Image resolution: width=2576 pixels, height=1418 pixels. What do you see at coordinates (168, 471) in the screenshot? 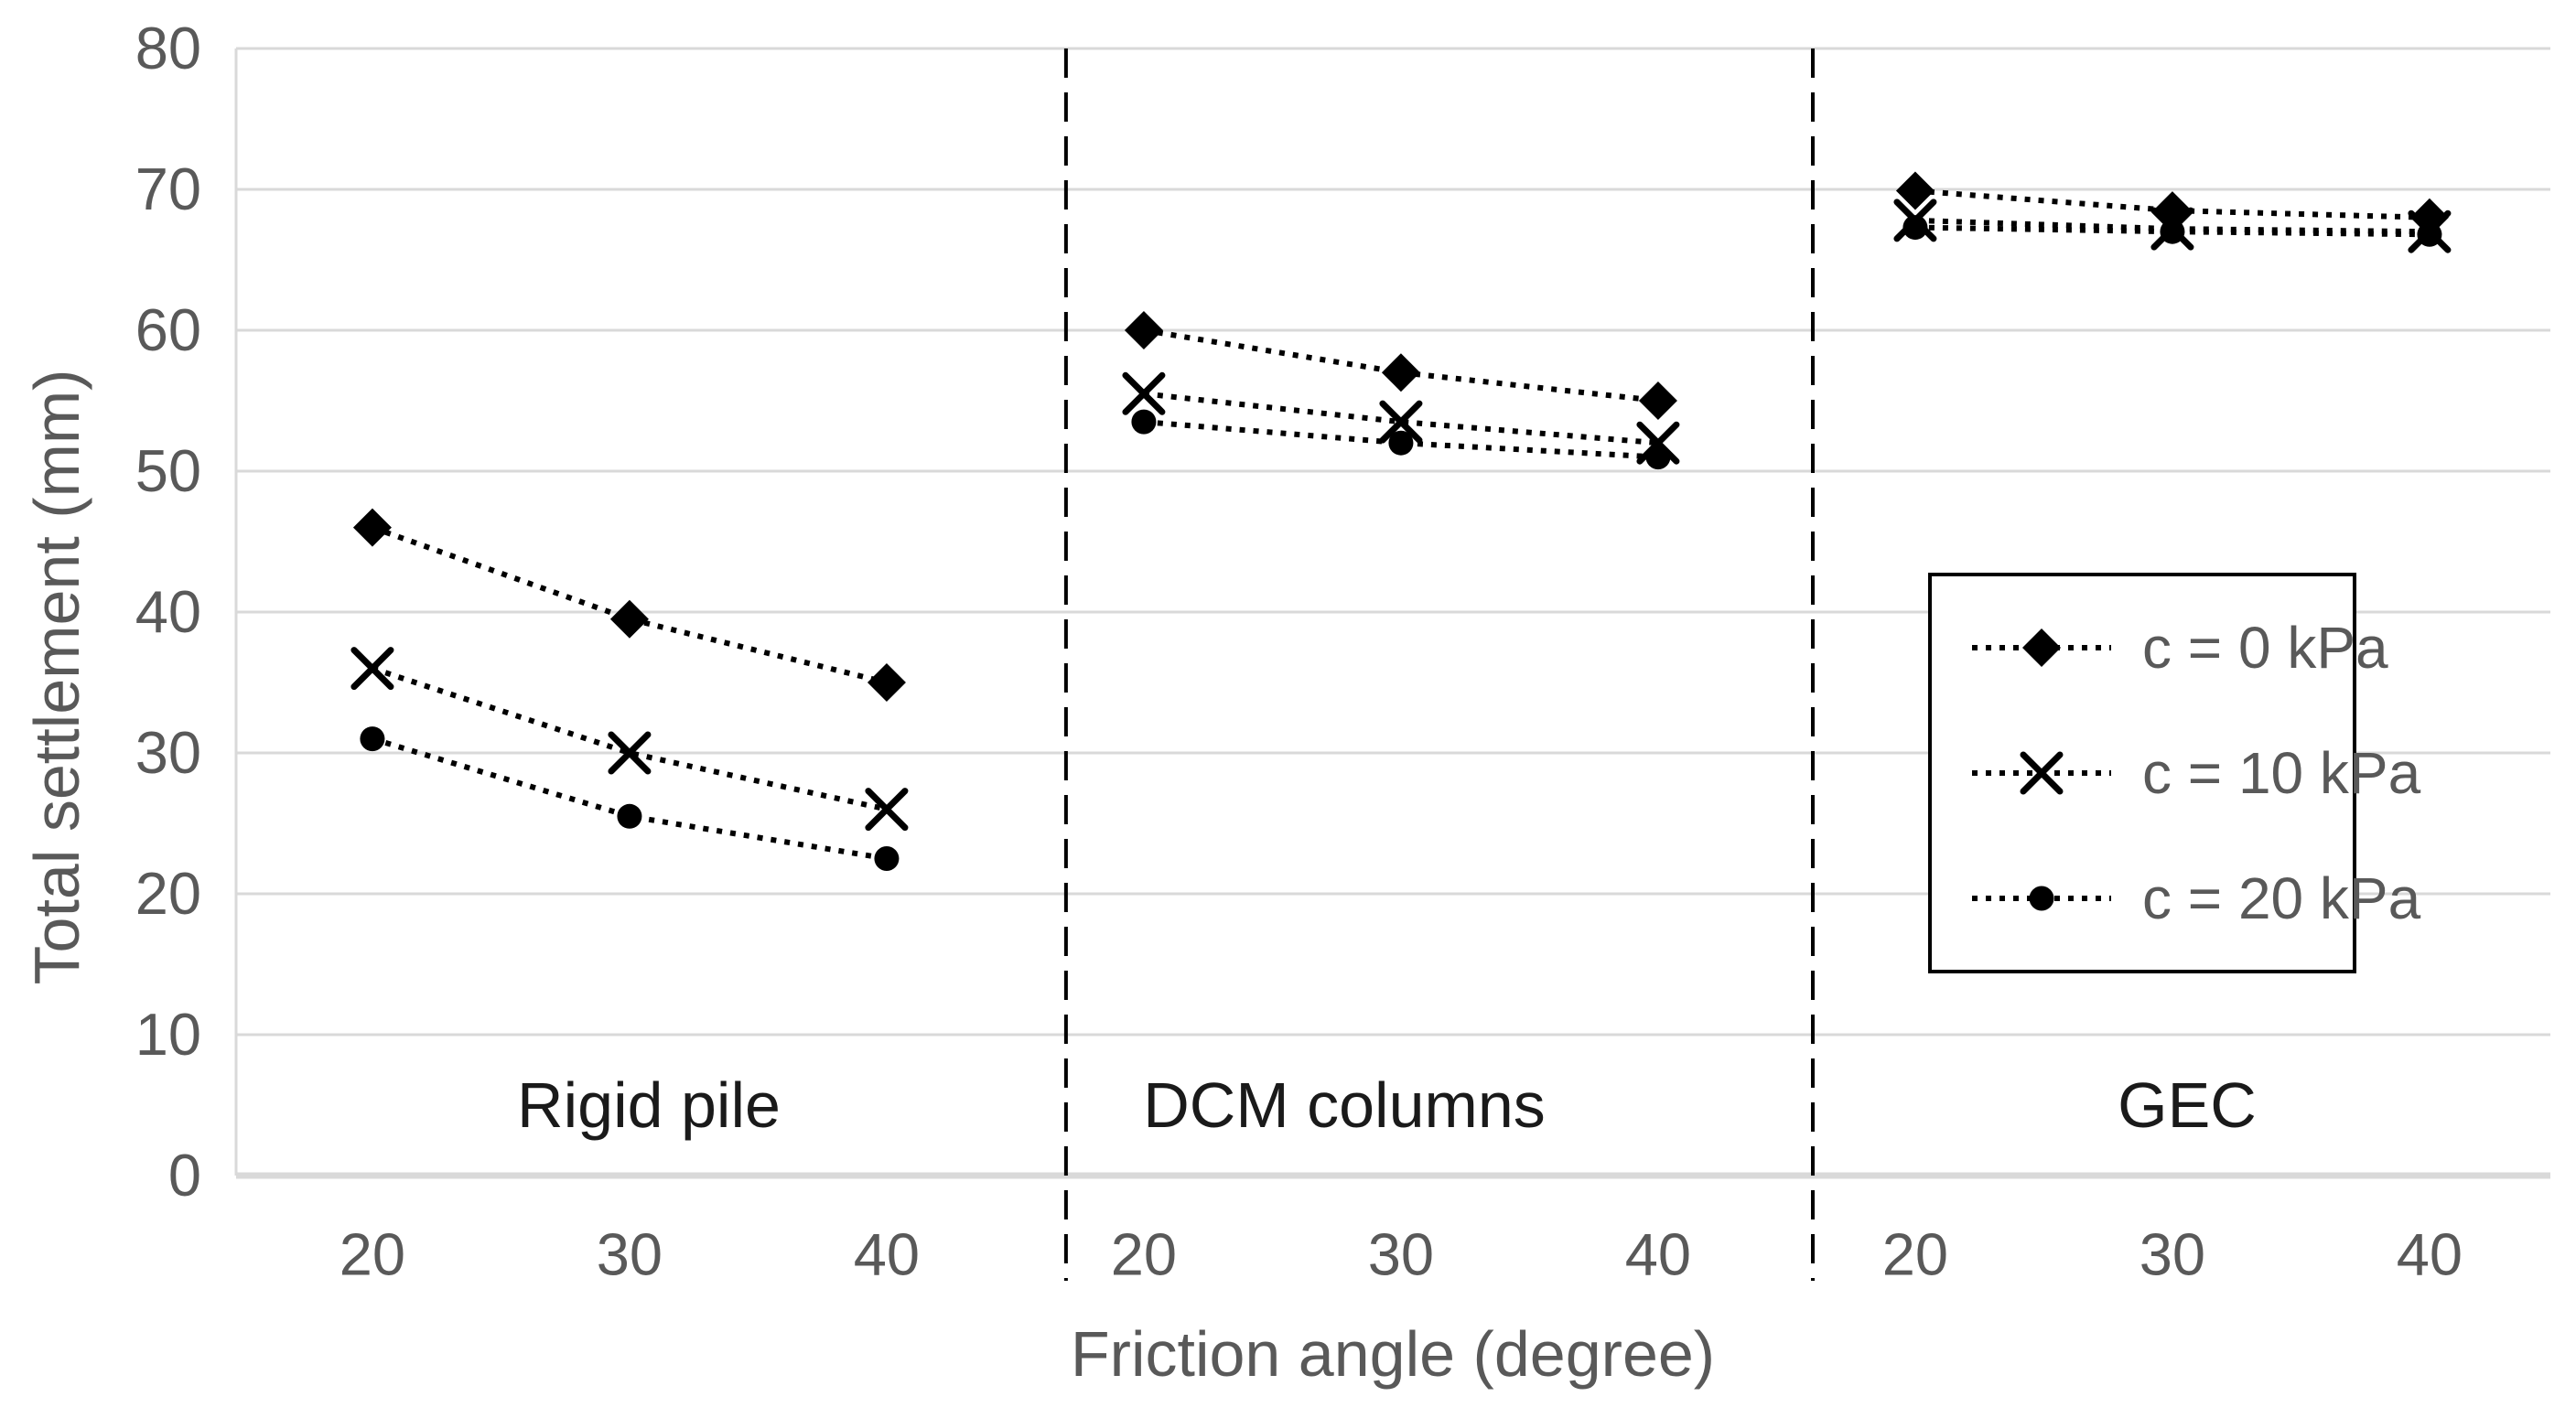
I see `y-tick-label: 50` at bounding box center [168, 471].